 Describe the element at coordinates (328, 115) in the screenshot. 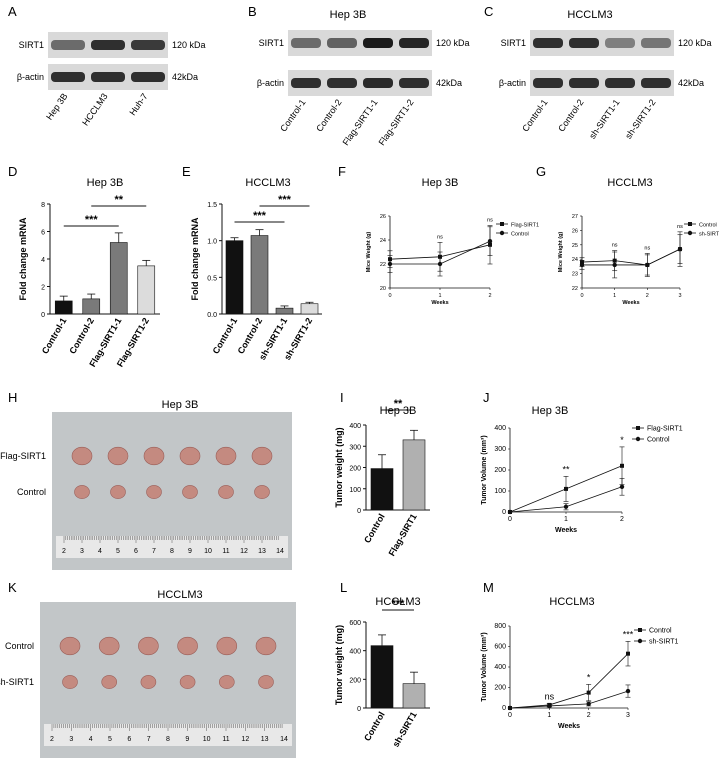

I see `blot-lane-label: Control-2` at that location.